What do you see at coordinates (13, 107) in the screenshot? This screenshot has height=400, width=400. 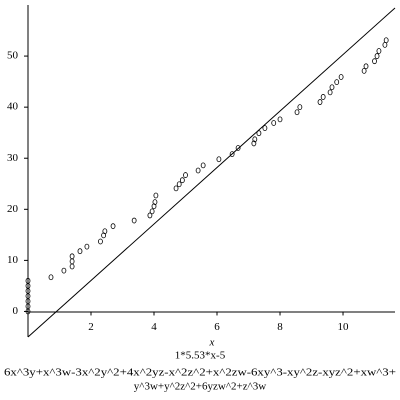 I see `y-tick-label: 40` at bounding box center [13, 107].